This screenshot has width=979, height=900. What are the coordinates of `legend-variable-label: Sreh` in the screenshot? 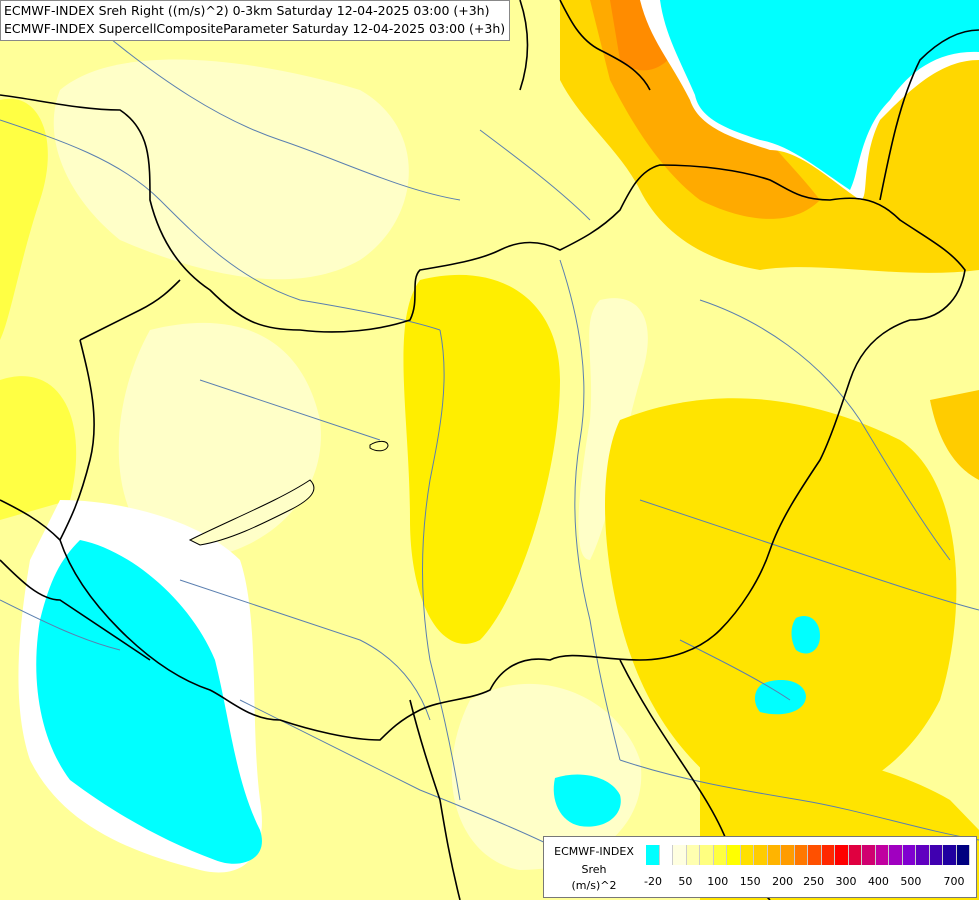 It's located at (594, 869).